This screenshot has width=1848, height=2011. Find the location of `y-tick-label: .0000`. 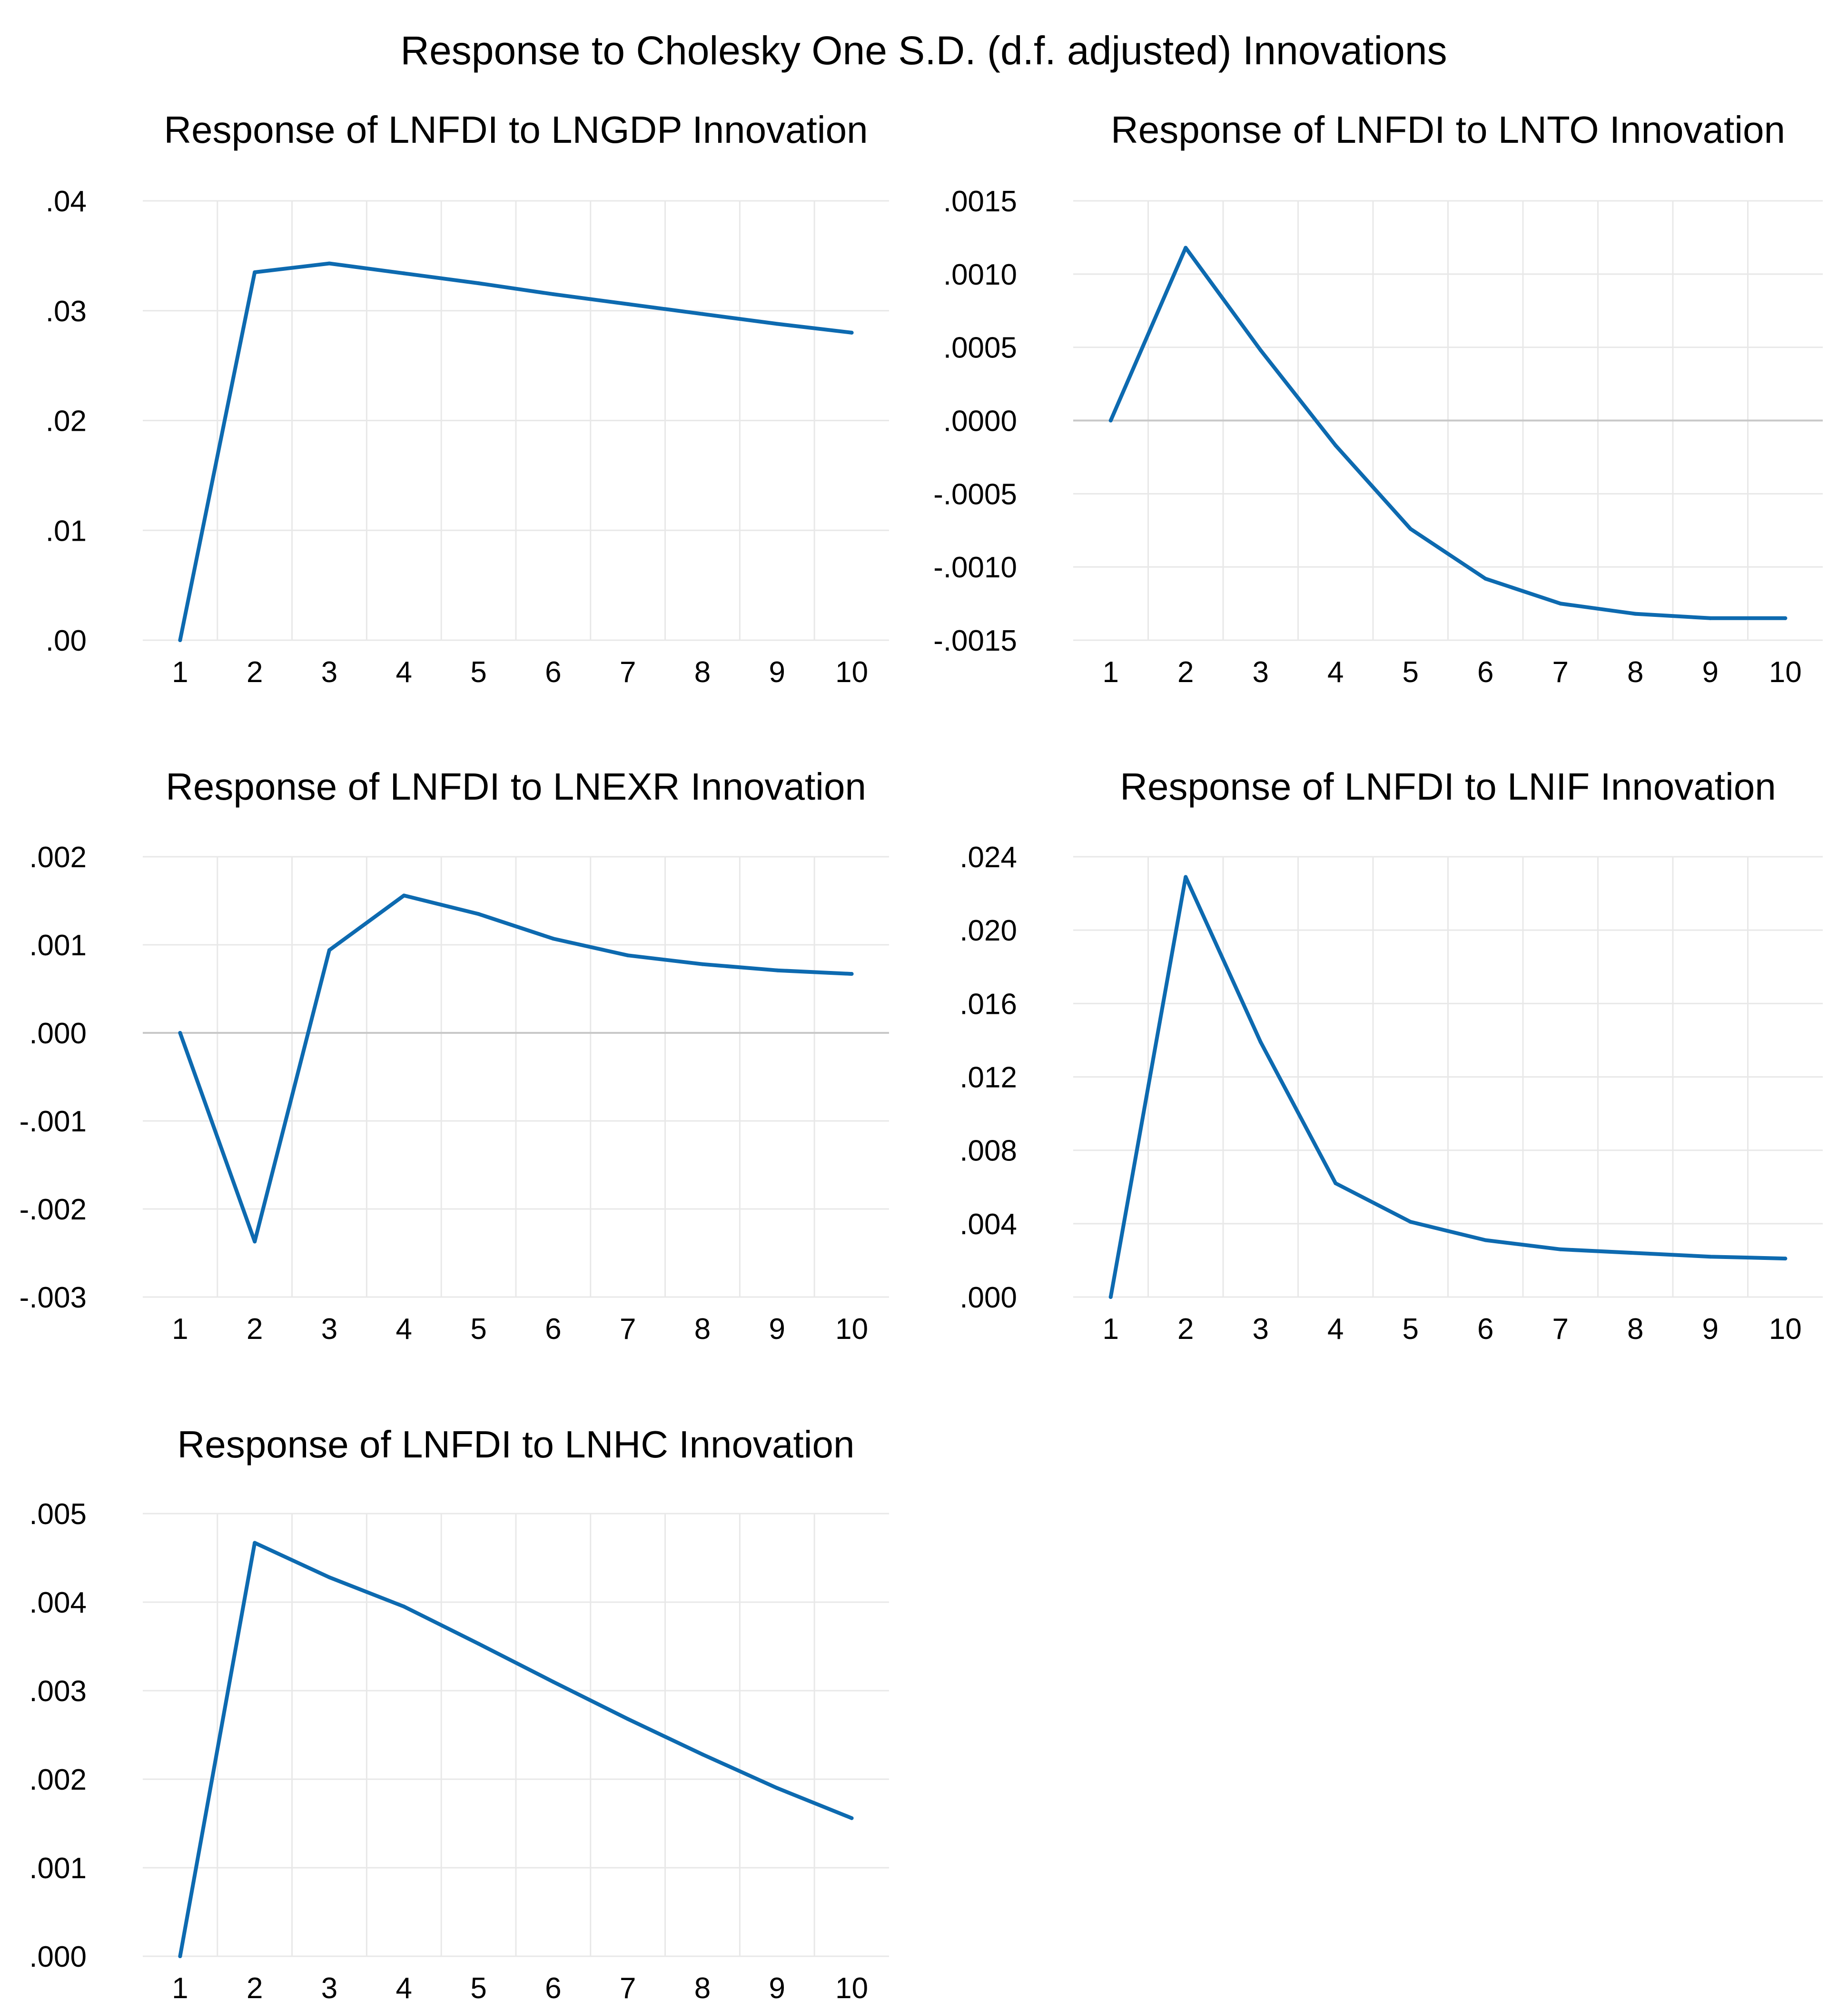

y-tick-label: .0000 is located at coordinates (980, 421).